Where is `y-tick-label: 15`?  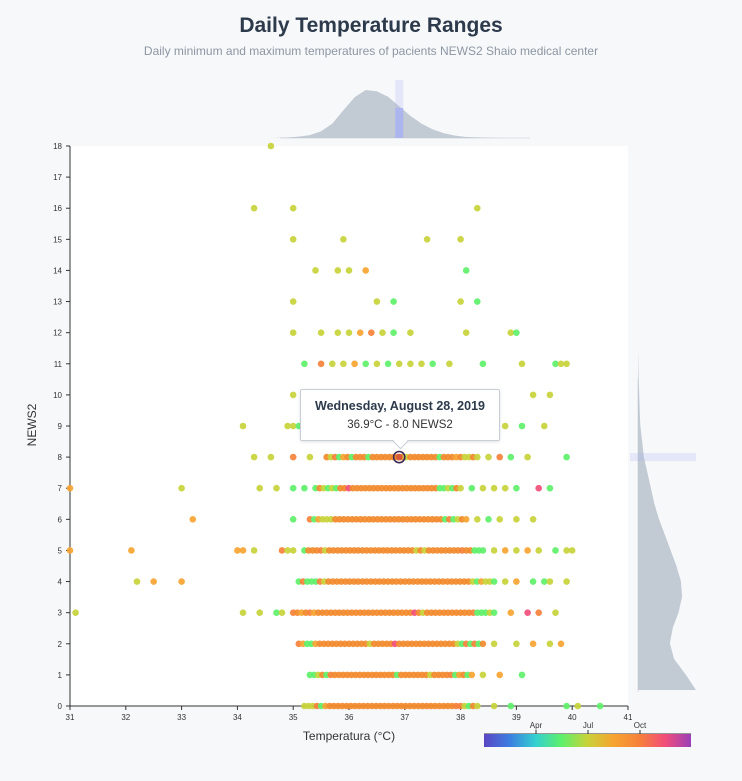
y-tick-label: 15 is located at coordinates (57, 239).